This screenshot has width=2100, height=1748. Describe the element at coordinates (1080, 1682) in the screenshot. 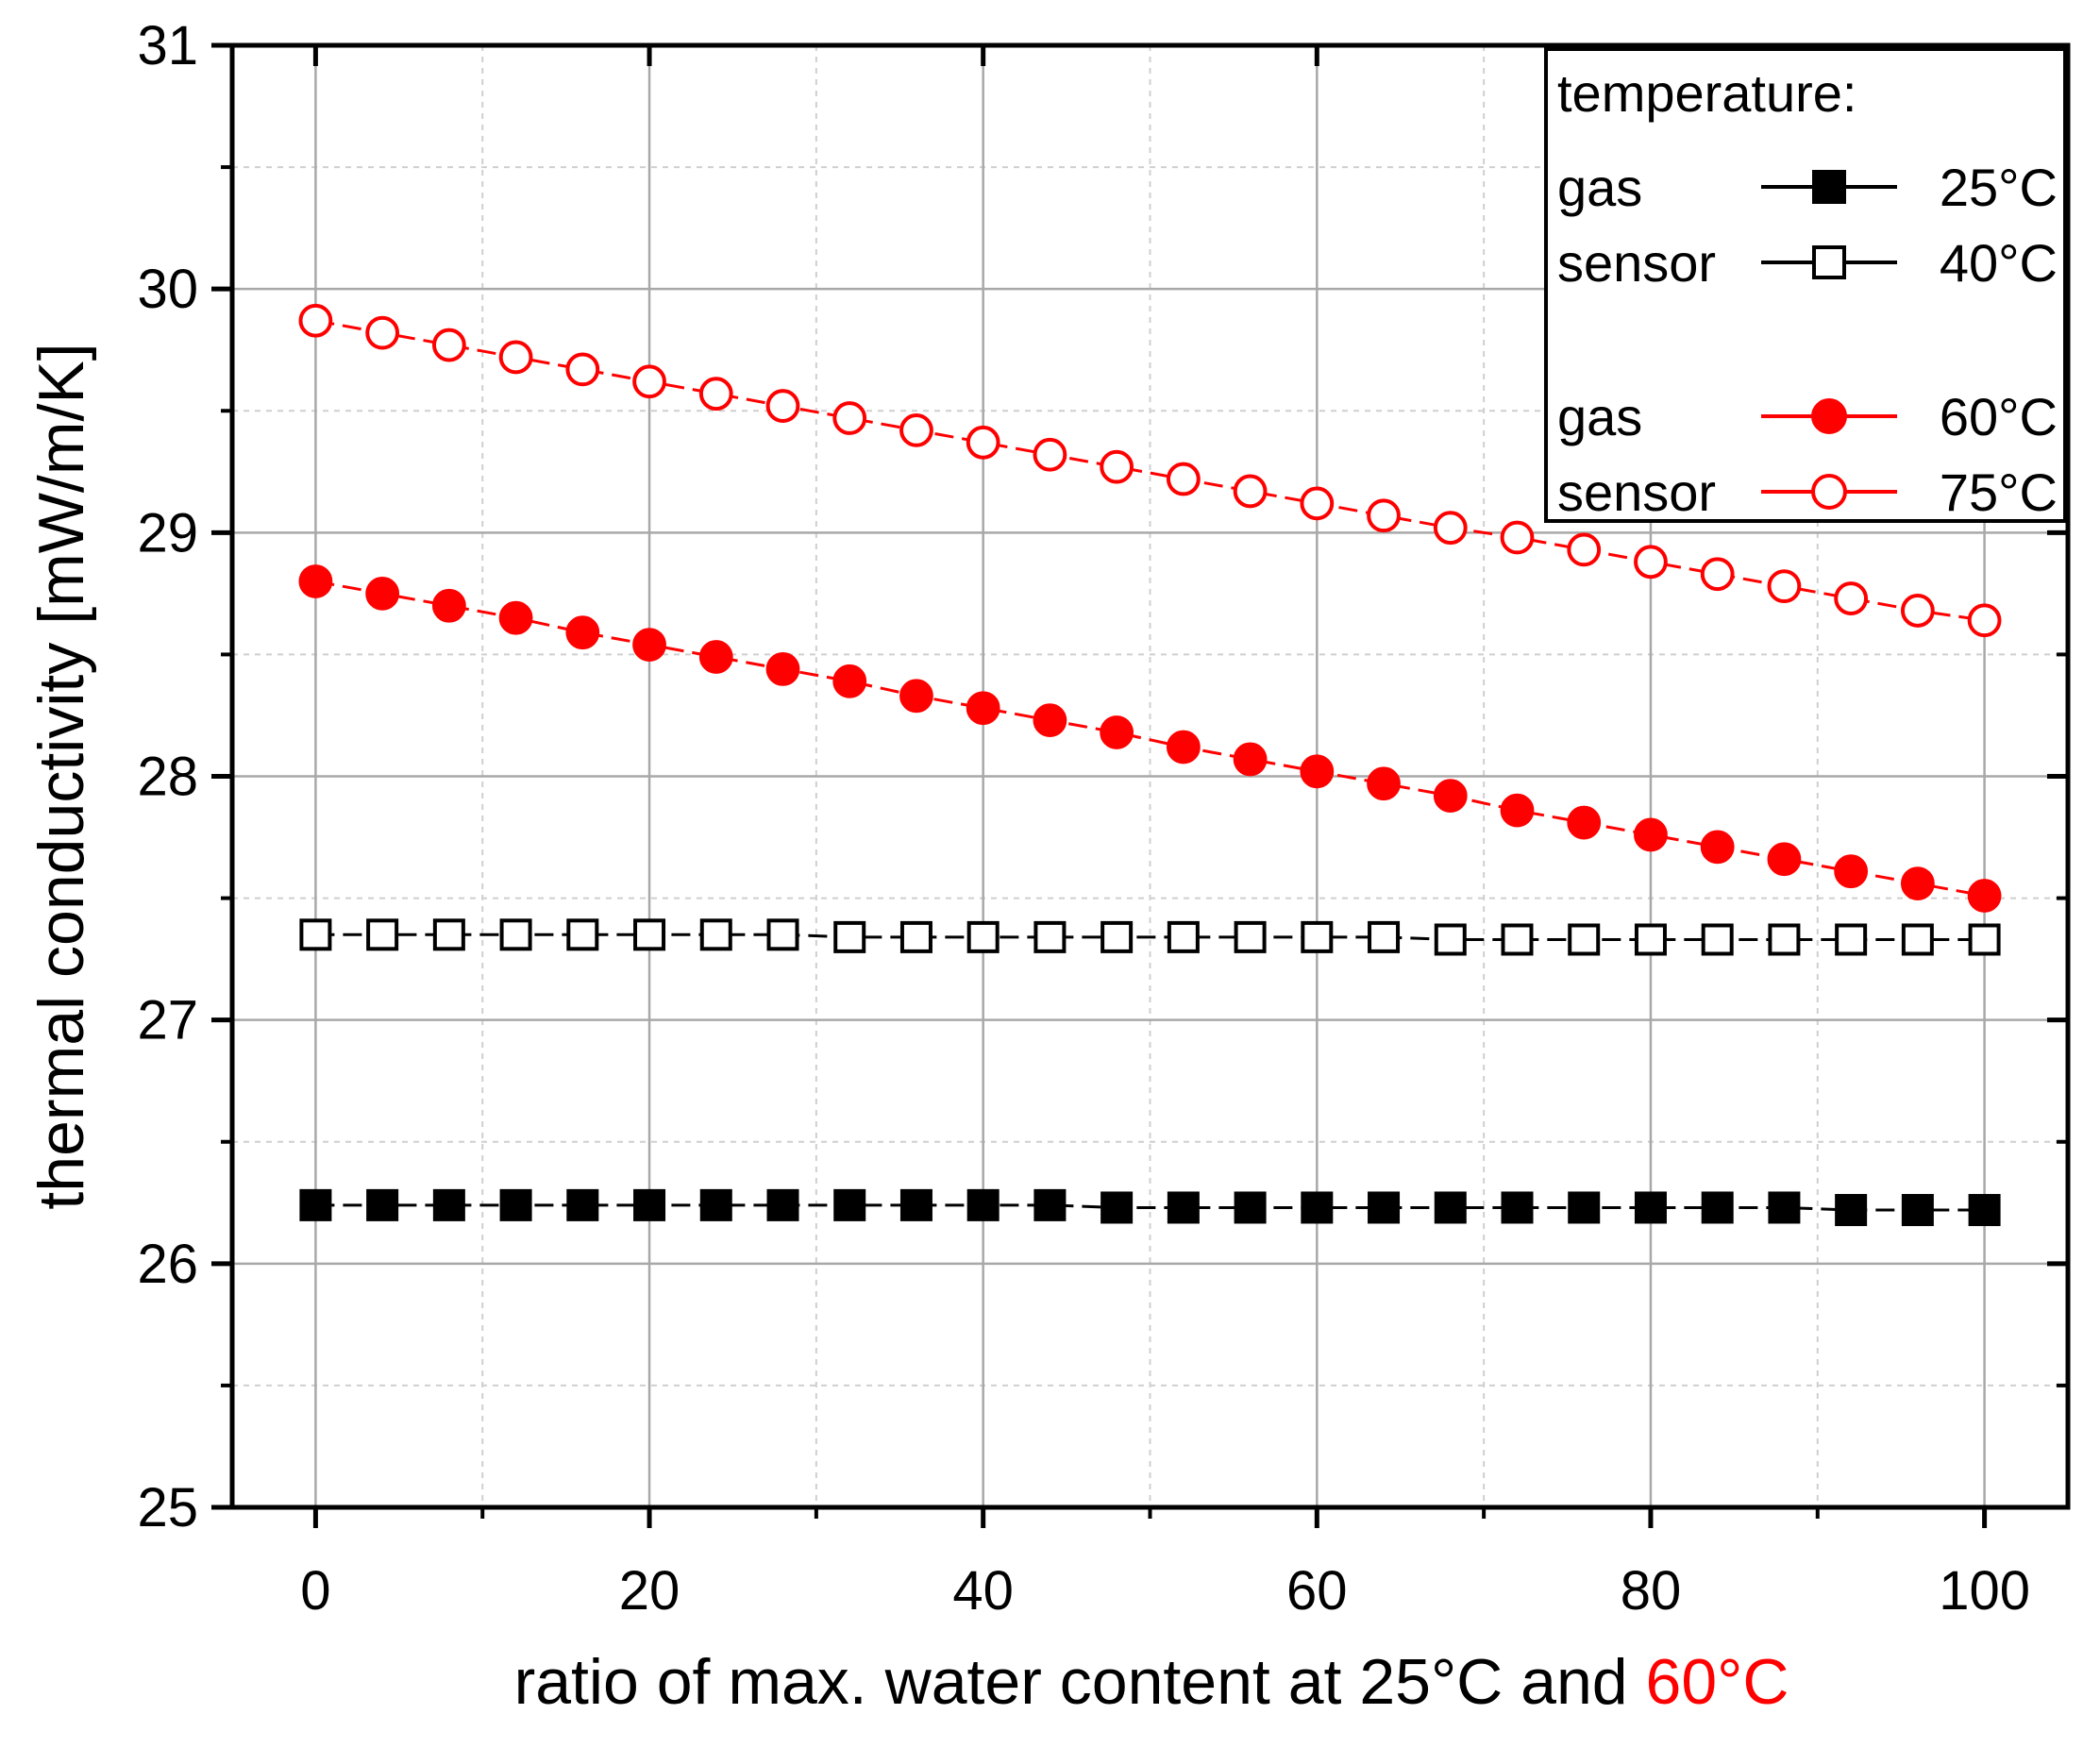

I see `x-axis-title-part: ratio of max. water content at 25°C and` at that location.